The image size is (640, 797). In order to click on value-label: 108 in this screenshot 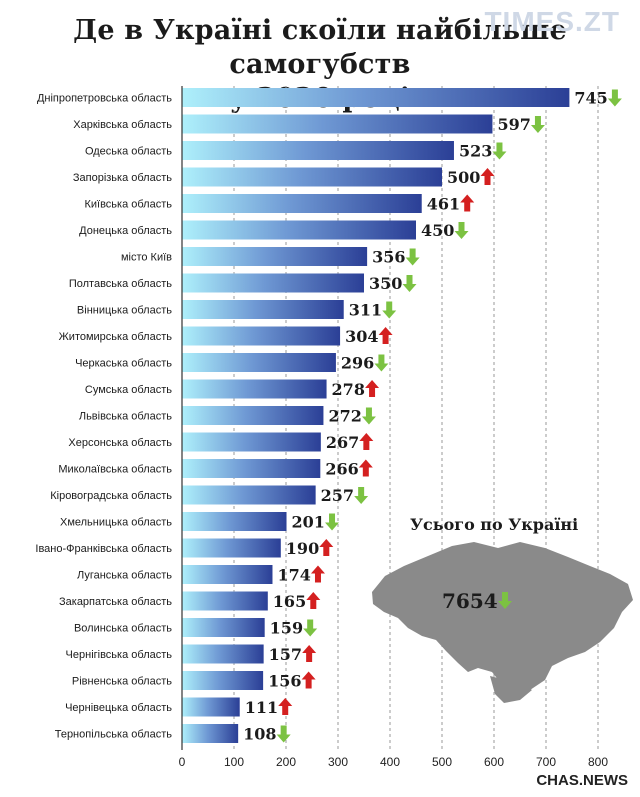, I will do `click(259, 734)`.